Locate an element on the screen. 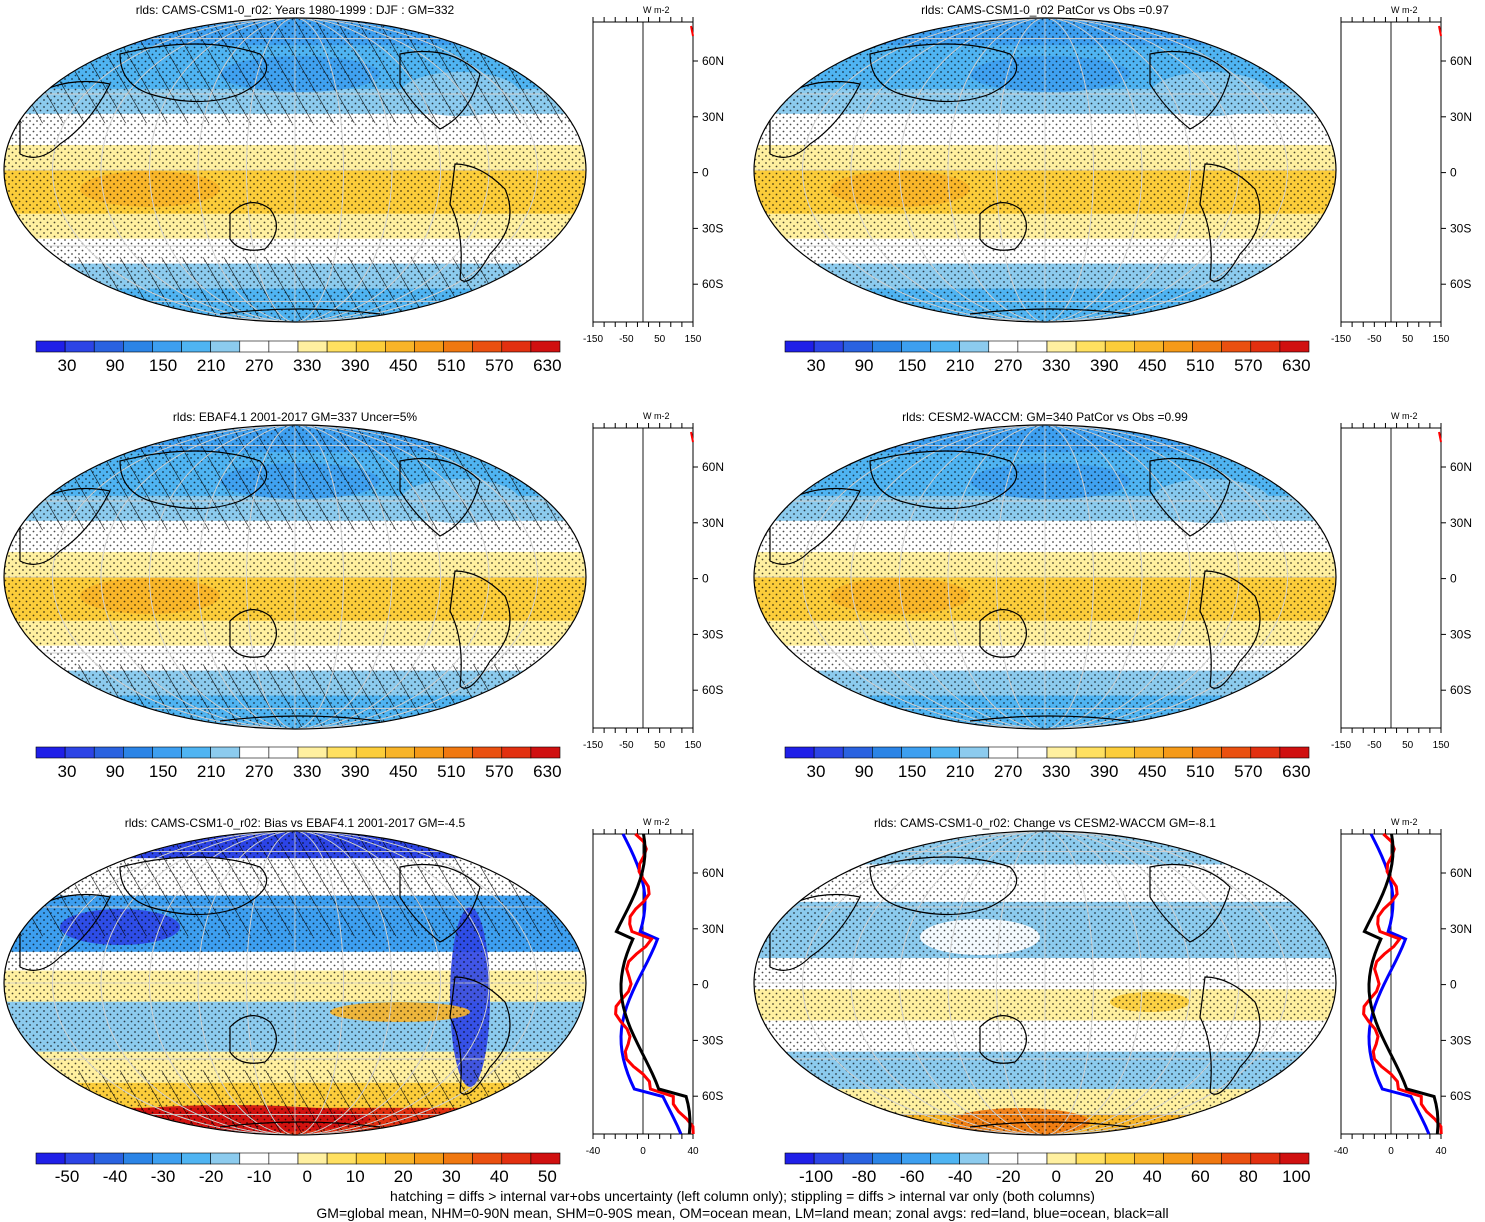 The height and width of the screenshot is (1222, 1485). colorbar-label: 210 is located at coordinates (211, 365).